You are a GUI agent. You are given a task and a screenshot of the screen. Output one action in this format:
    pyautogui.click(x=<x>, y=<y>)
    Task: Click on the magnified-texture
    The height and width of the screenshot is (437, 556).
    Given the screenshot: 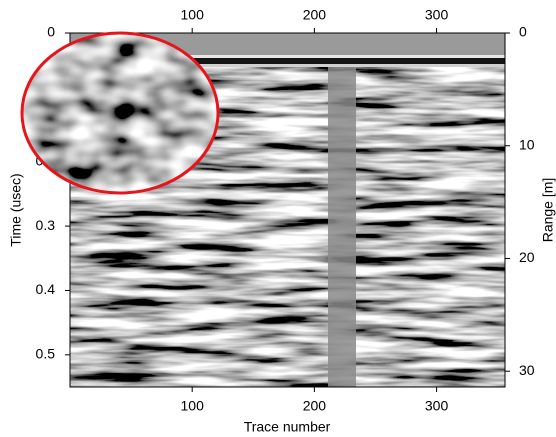 What is the action you would take?
    pyautogui.click(x=120, y=113)
    